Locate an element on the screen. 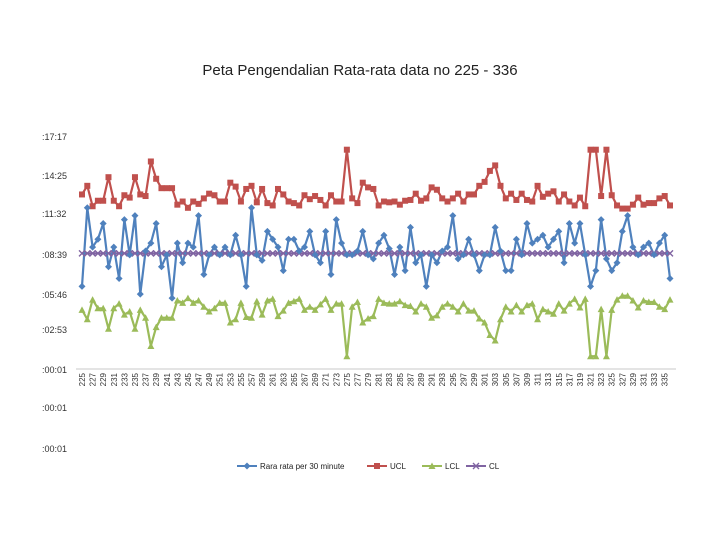 The width and height of the screenshot is (720, 540). series-line-lcl is located at coordinates (376, 326).